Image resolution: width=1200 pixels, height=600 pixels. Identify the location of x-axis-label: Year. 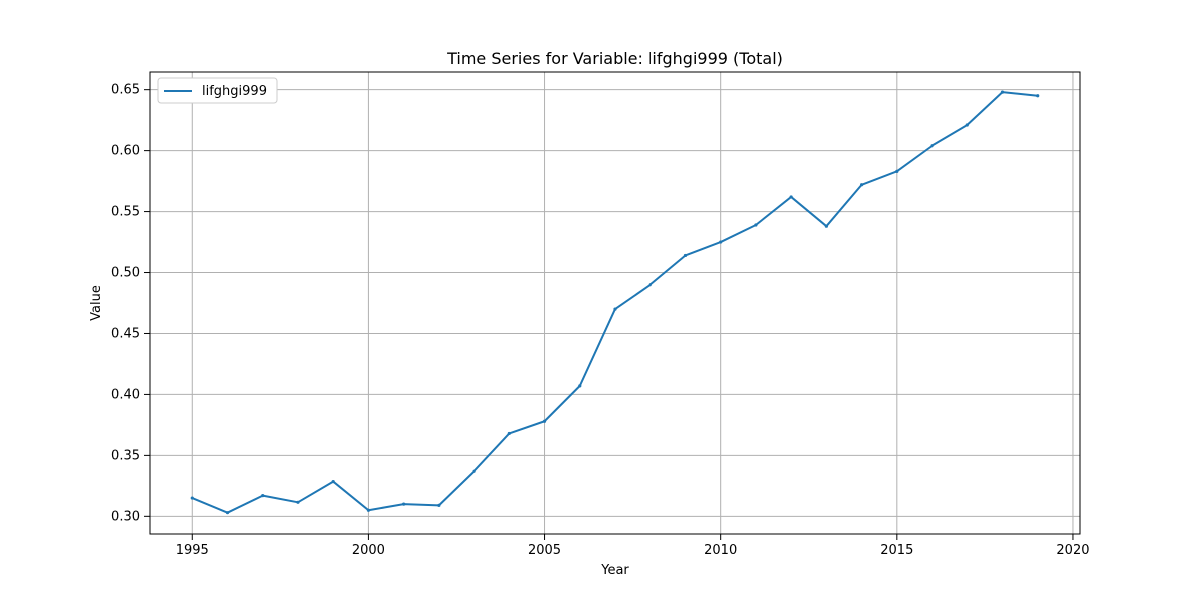
(614, 570).